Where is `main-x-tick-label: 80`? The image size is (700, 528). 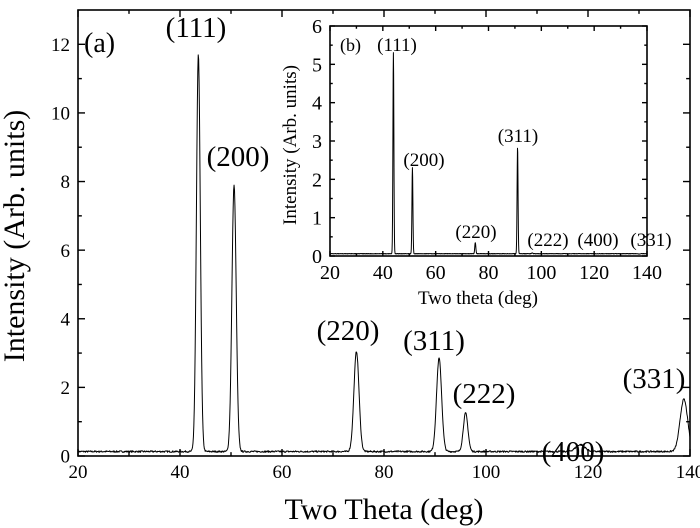
main-x-tick-label: 80 is located at coordinates (384, 472).